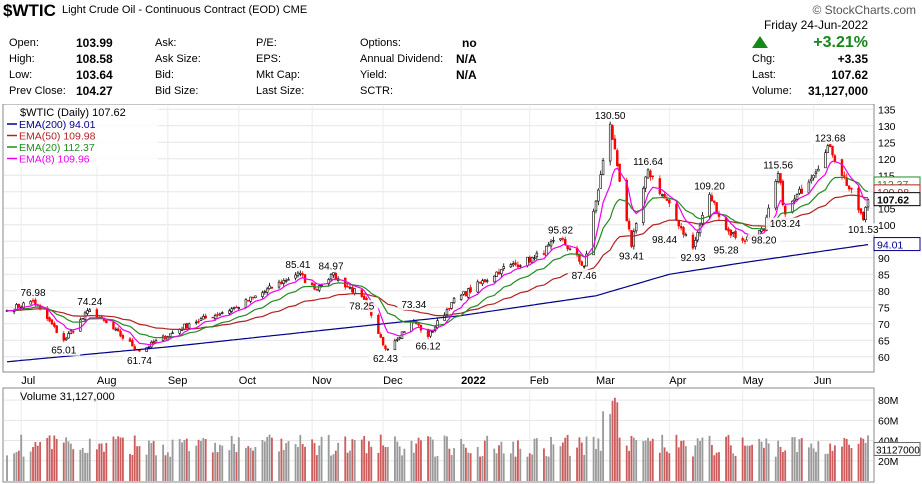 The width and height of the screenshot is (922, 484). What do you see at coordinates (887, 127) in the screenshot?
I see `price-tick-label: 130` at bounding box center [887, 127].